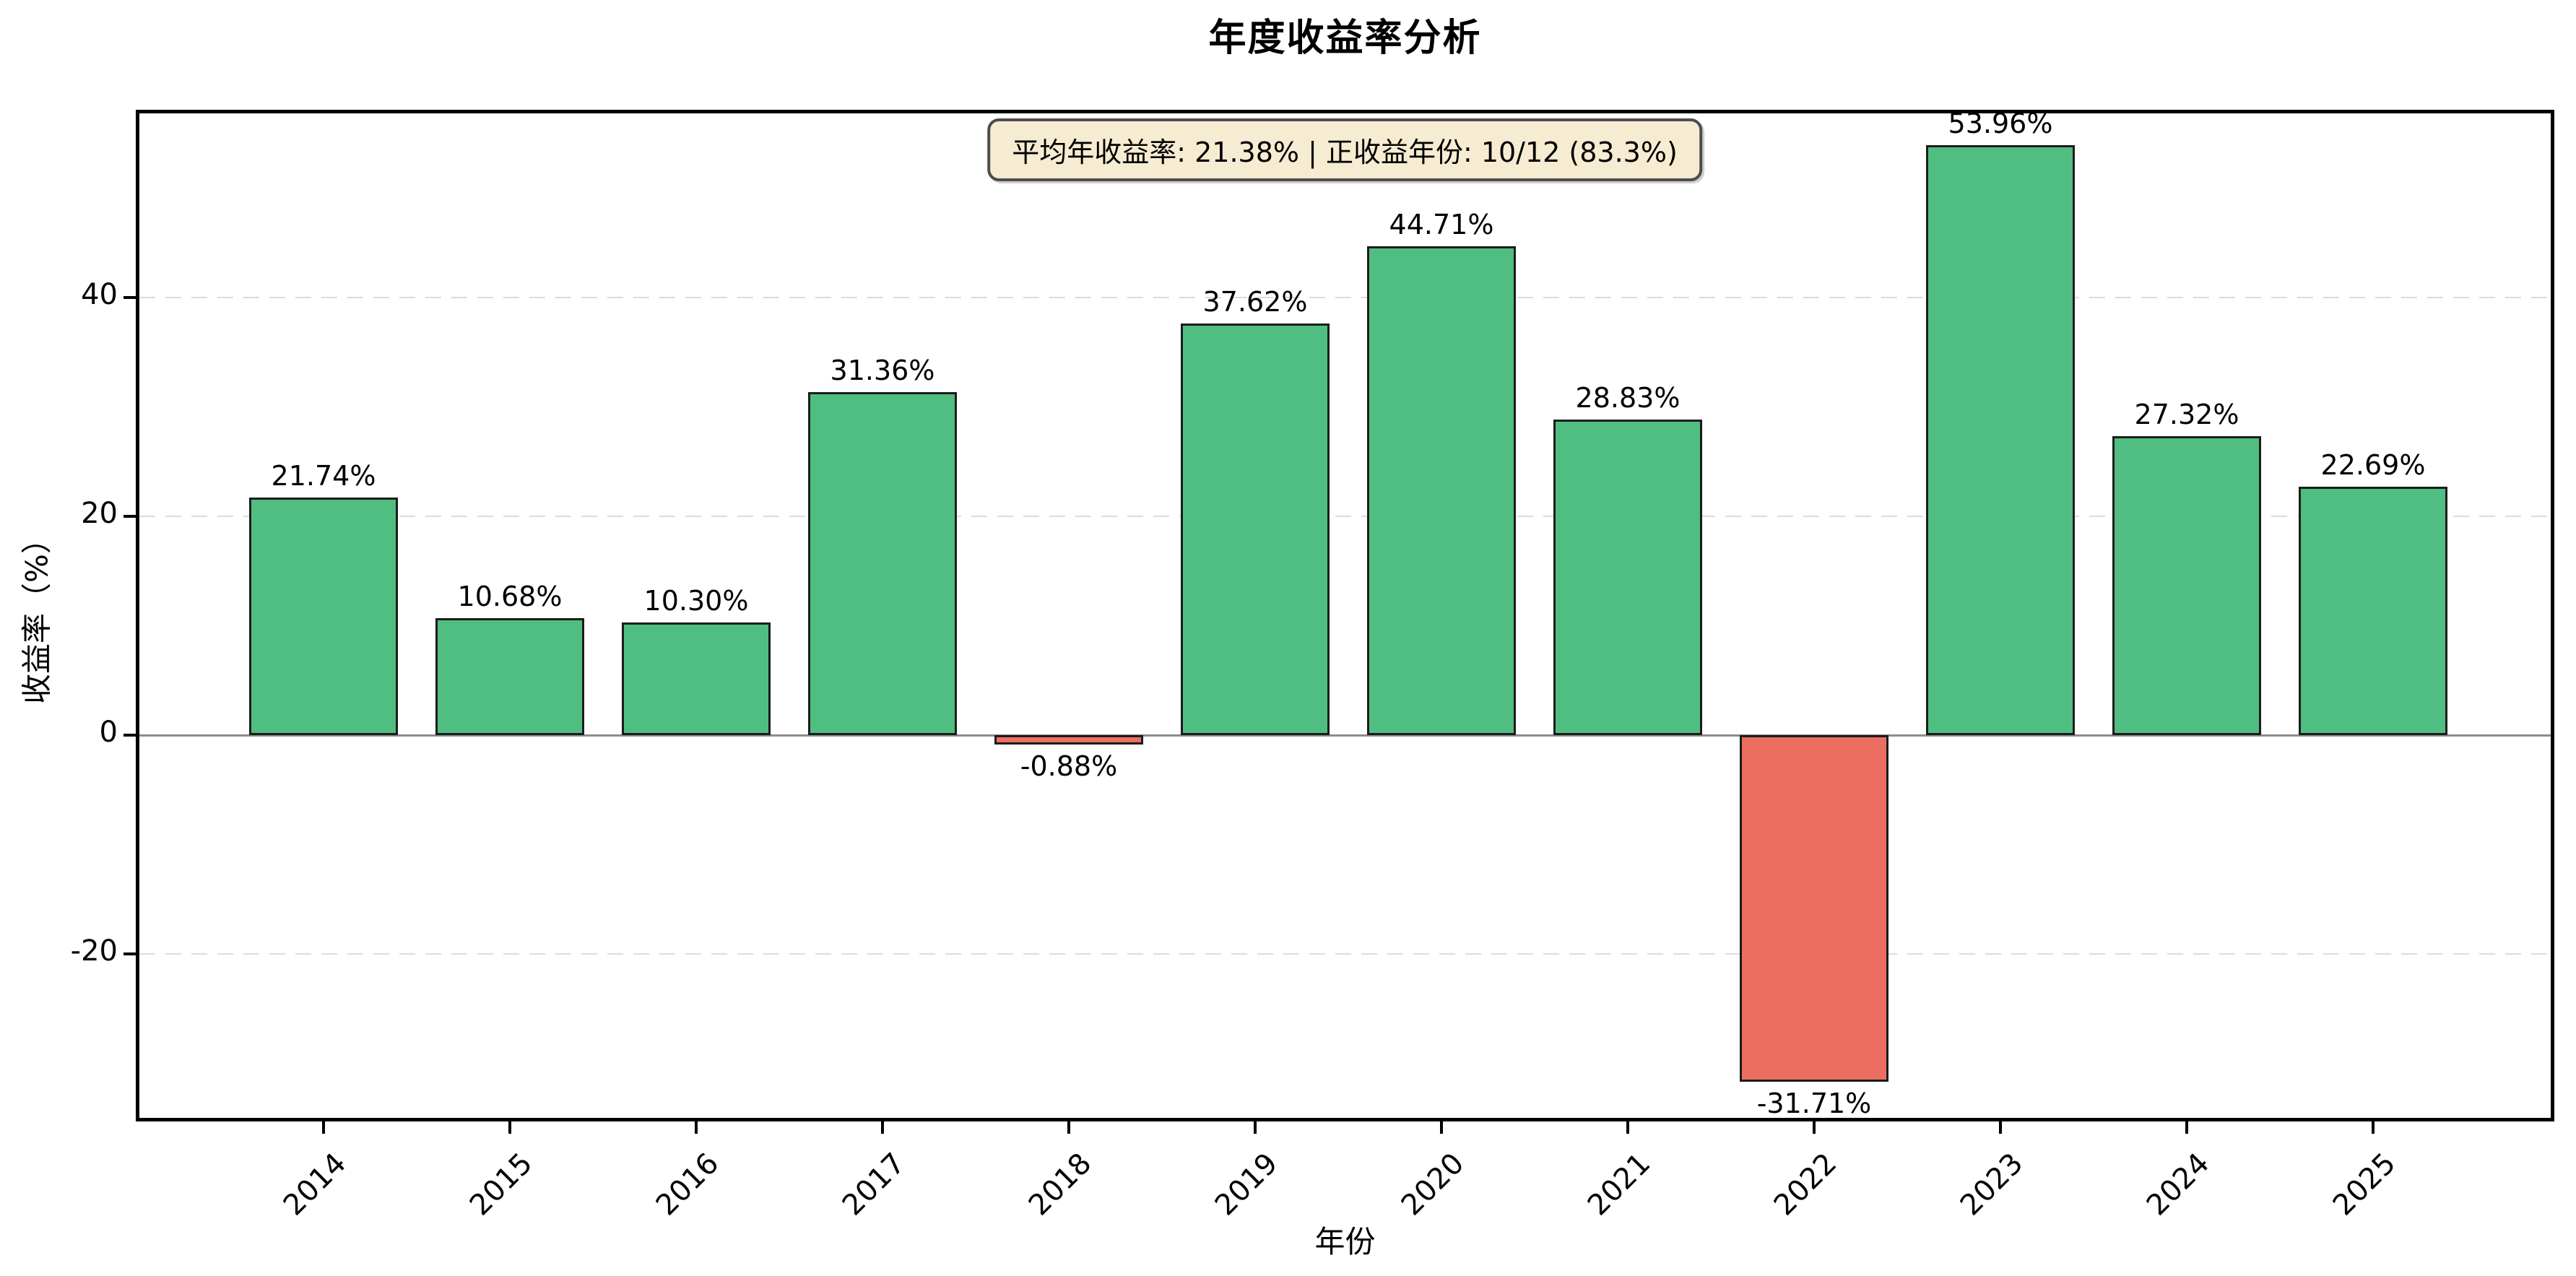  Describe the element at coordinates (1814, 908) in the screenshot. I see `bar-2022` at that location.